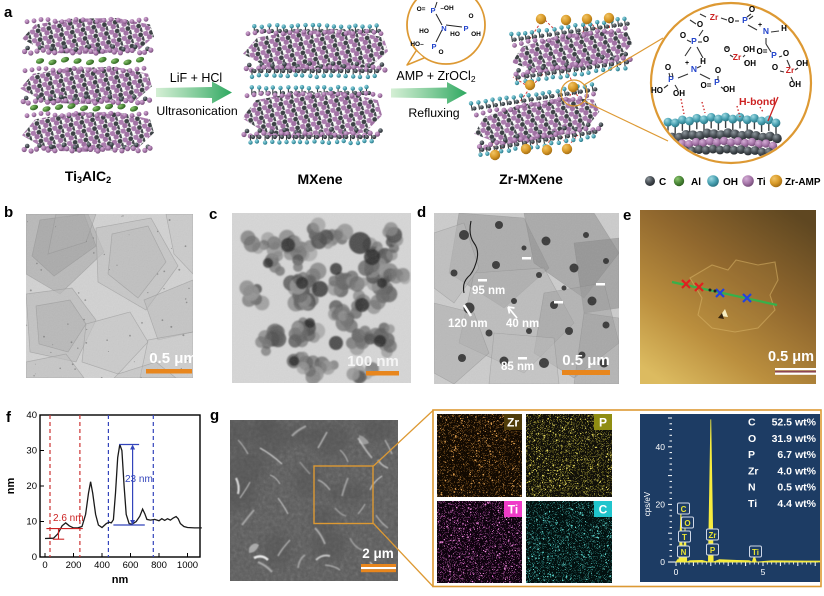 The width and height of the screenshot is (824, 596). I want to click on svg-text: 0.5, so click(784, 488).